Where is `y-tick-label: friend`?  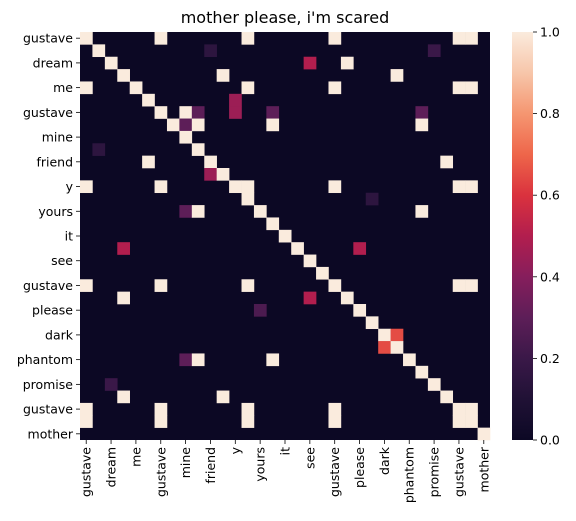 y-tick-label: friend is located at coordinates (54, 161).